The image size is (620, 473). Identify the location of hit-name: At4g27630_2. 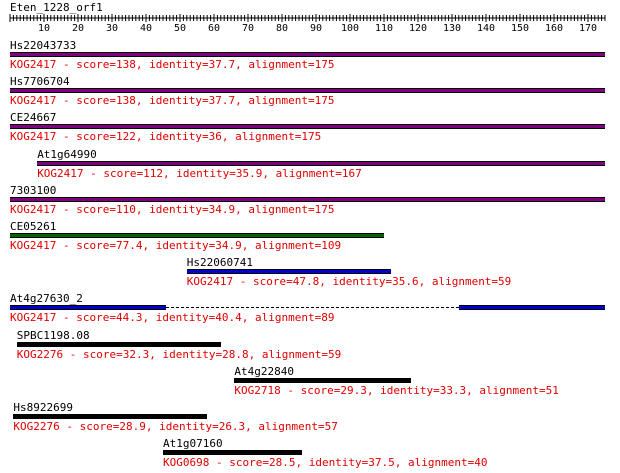
(46, 299).